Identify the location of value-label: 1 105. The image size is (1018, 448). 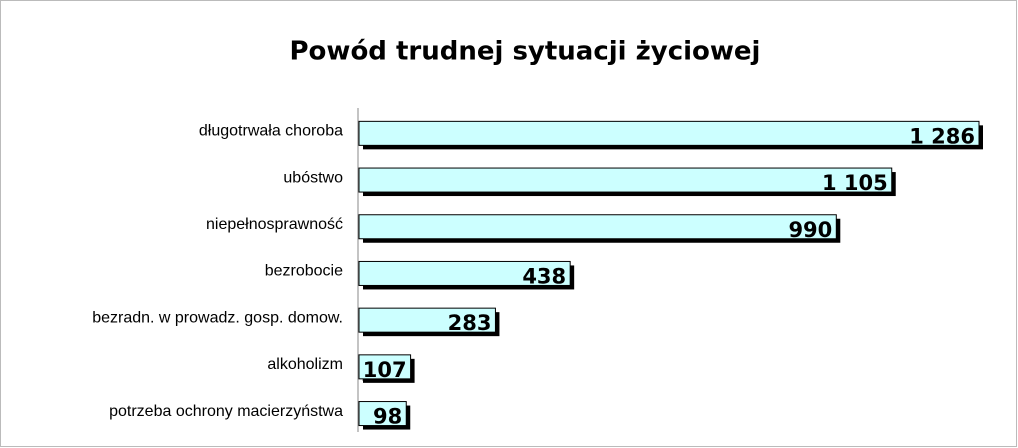
(855, 183).